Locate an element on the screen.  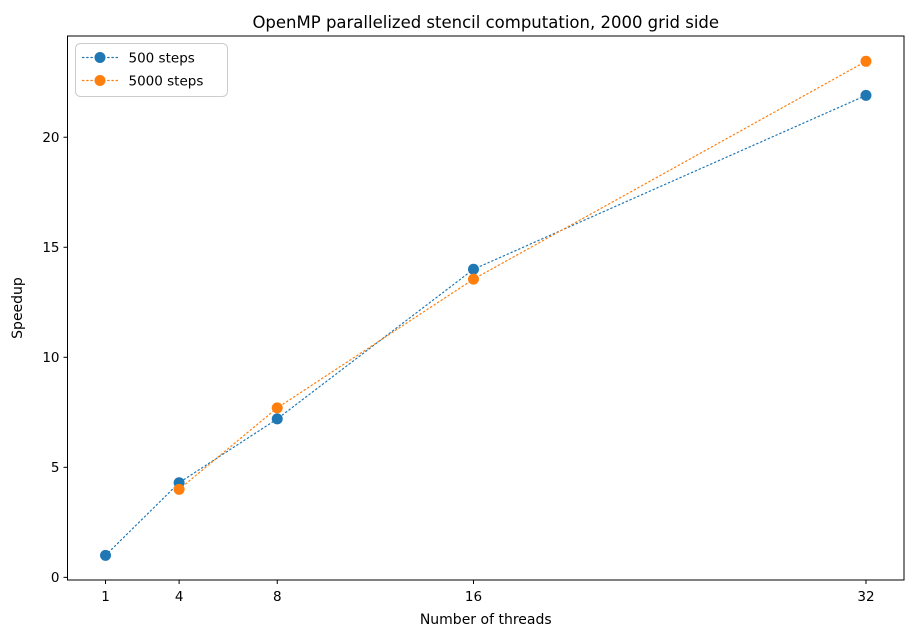
x-axis-ticks: 1 4 8 16 32 is located at coordinates (488, 592).